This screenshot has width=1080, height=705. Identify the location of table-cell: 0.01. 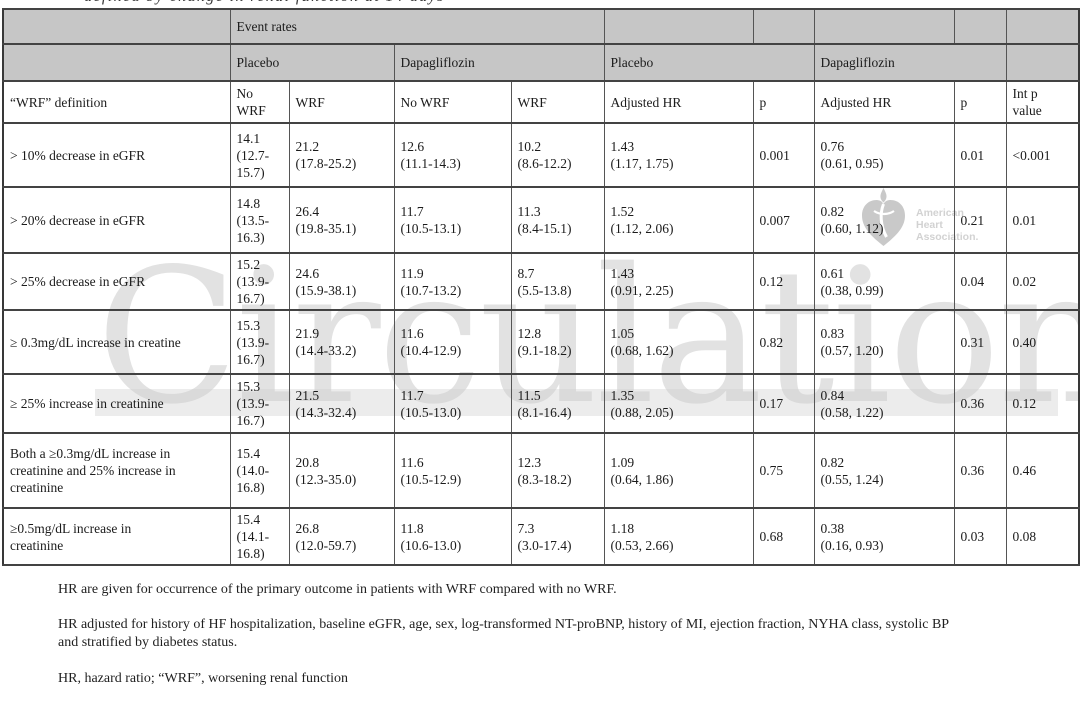
(980, 155).